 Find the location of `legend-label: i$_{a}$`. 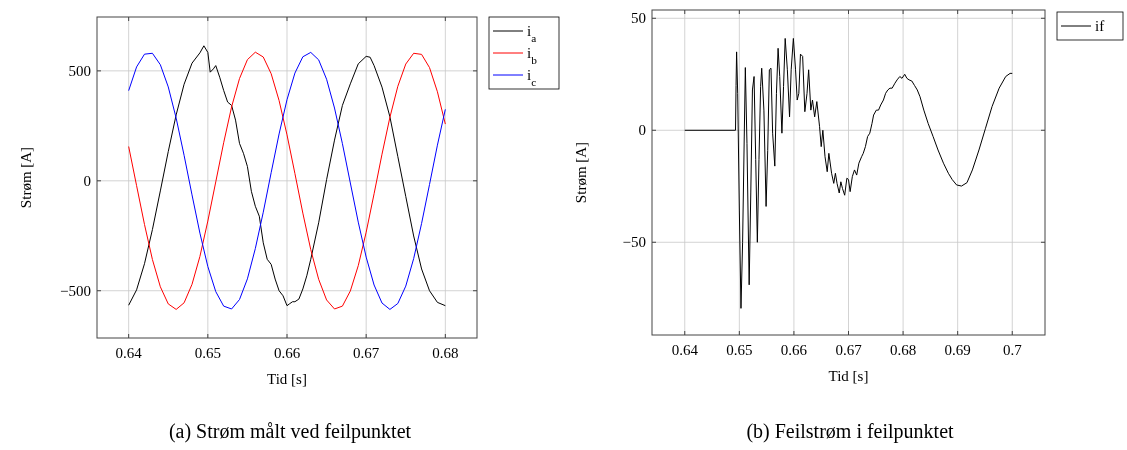

legend-label: i$_{a}$ is located at coordinates (532, 33).